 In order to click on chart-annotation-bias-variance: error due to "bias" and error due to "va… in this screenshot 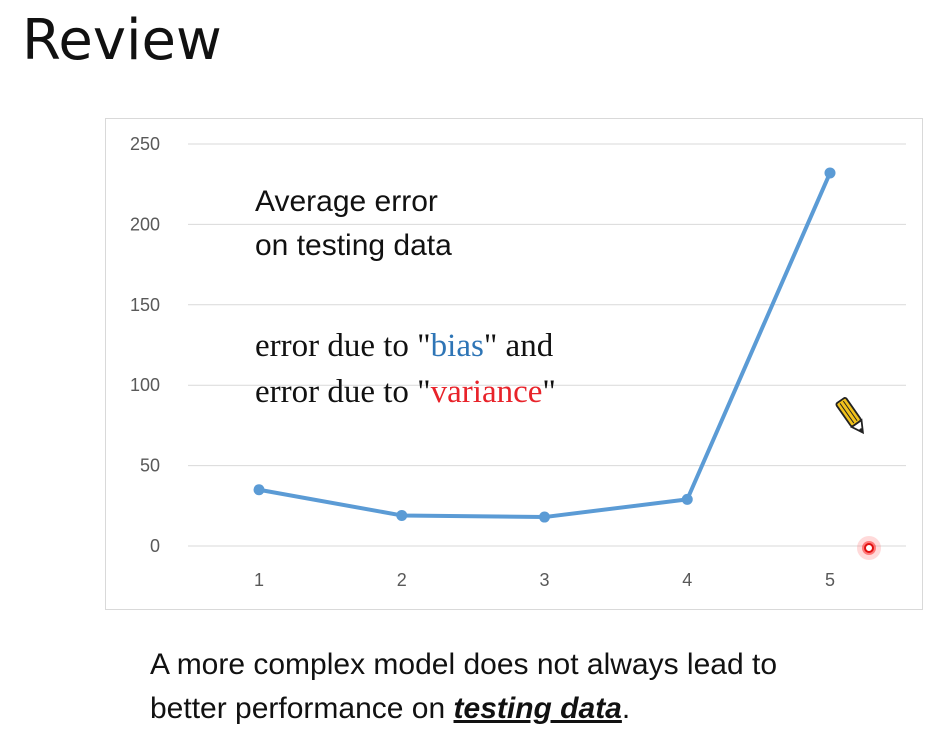, I will do `click(405, 369)`.